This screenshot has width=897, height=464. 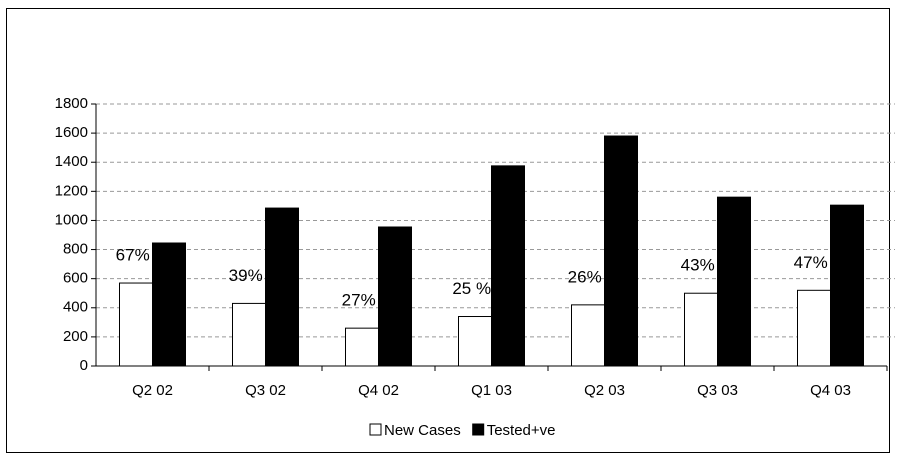 I want to click on y-tick-label: 1200, so click(x=71, y=190).